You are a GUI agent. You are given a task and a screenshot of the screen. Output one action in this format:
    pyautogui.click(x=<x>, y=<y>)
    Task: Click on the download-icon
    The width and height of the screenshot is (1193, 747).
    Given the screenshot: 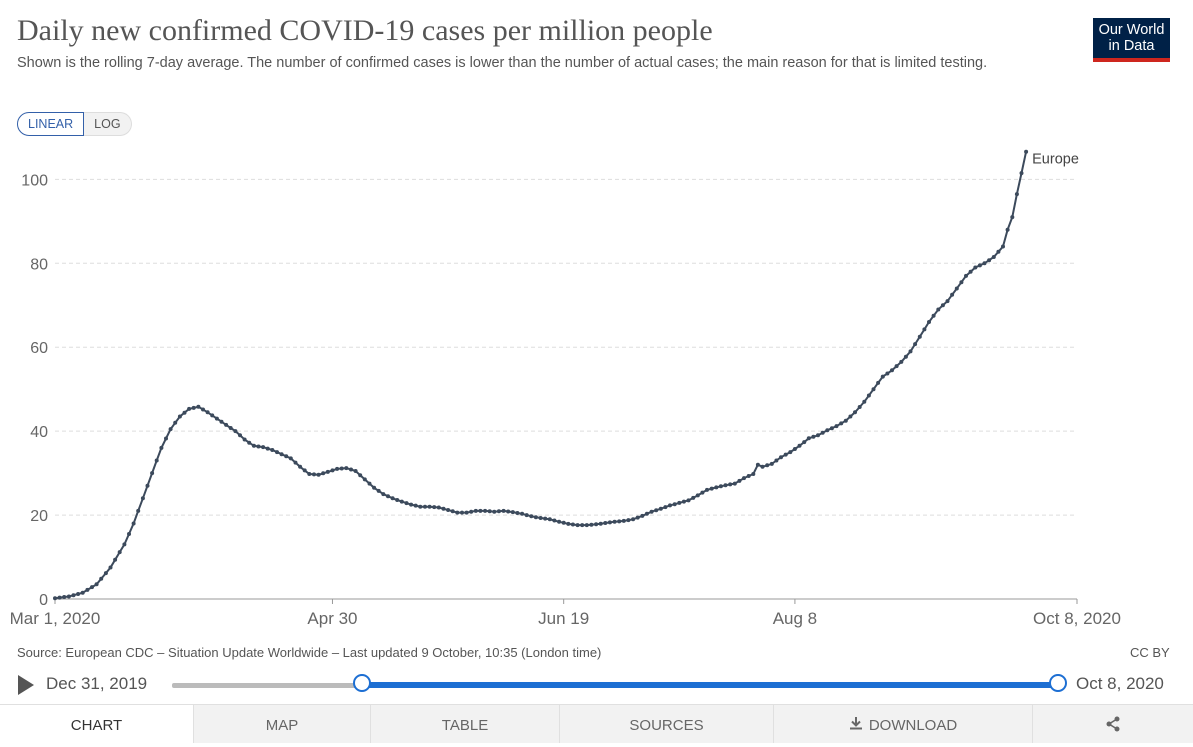 What is the action you would take?
    pyautogui.click(x=855, y=723)
    